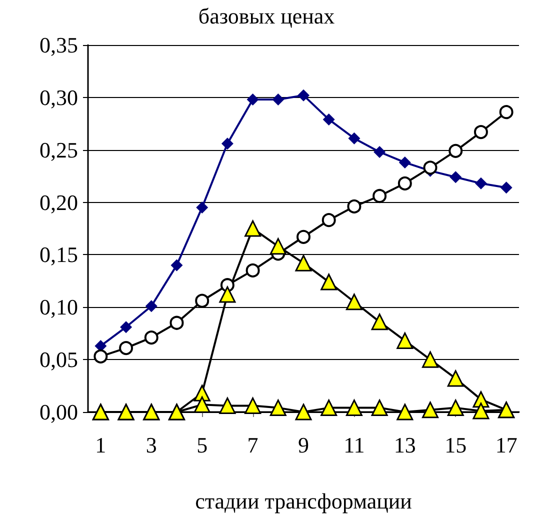 Image resolution: width=533 pixels, height=517 pixels. What do you see at coordinates (59, 359) in the screenshot?
I see `y-tick-label: 0,05` at bounding box center [59, 359].